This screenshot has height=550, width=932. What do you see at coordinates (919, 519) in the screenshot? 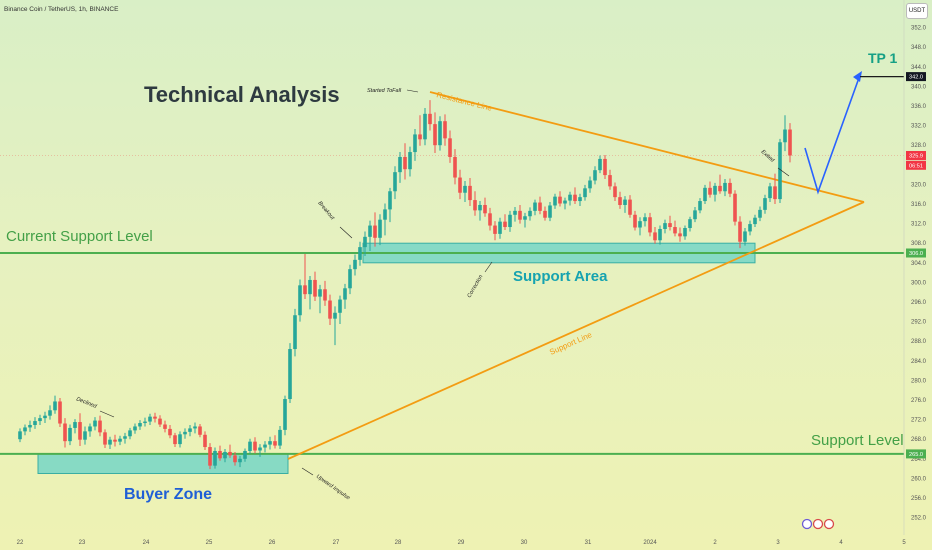
I see `y-tick-label: 252.0` at bounding box center [919, 519].